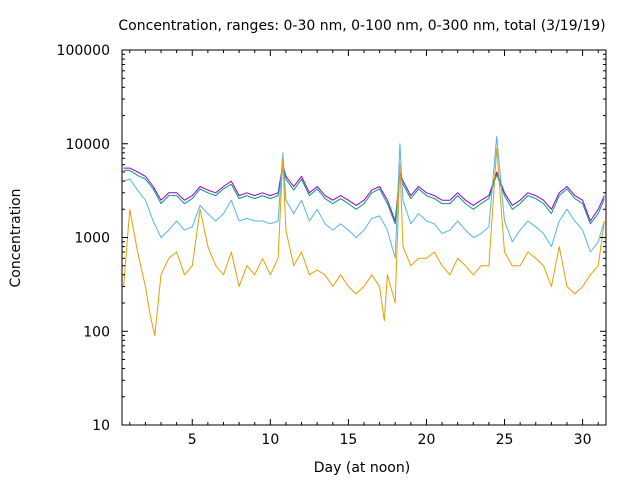 This screenshot has height=484, width=640. What do you see at coordinates (192, 440) in the screenshot?
I see `x-tick-label: 5` at bounding box center [192, 440].